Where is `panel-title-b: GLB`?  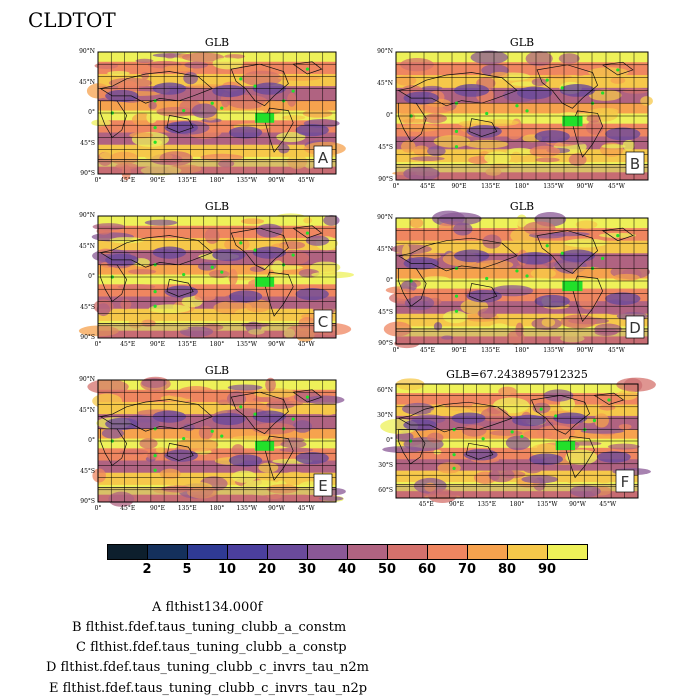 panel-title-b: GLB is located at coordinates (522, 42).